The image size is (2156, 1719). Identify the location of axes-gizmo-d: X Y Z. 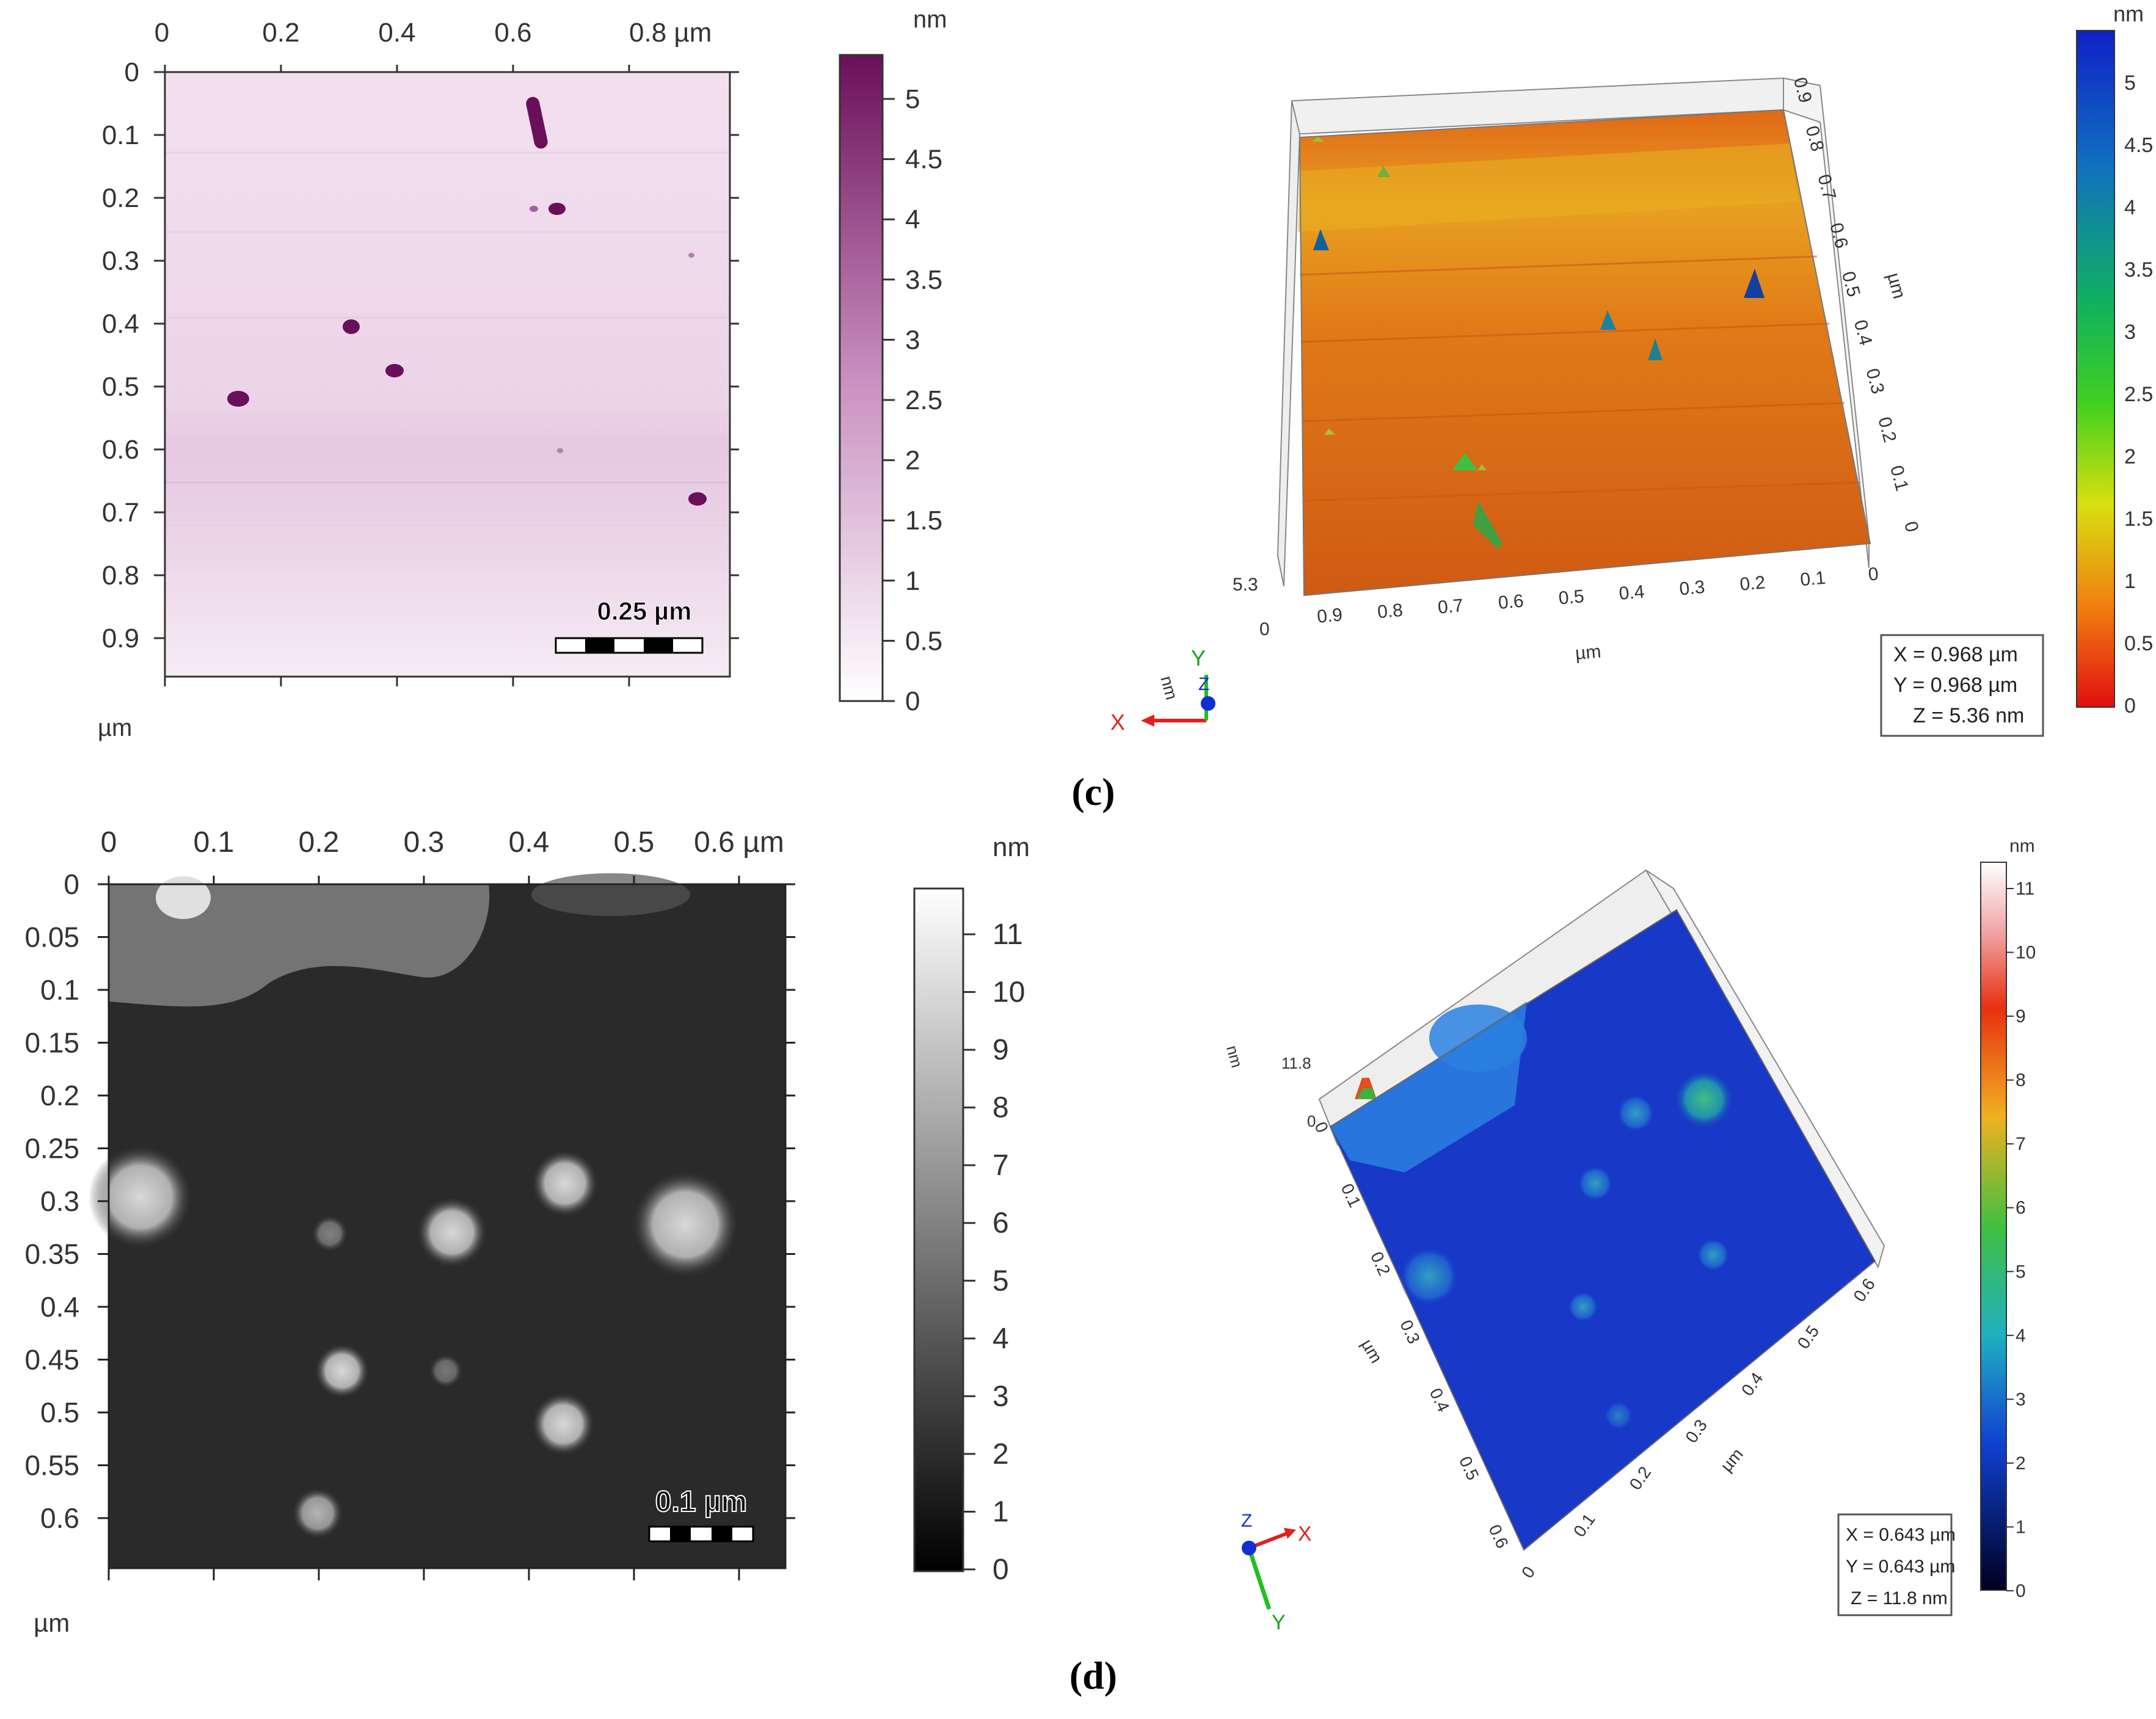
(1276, 1572).